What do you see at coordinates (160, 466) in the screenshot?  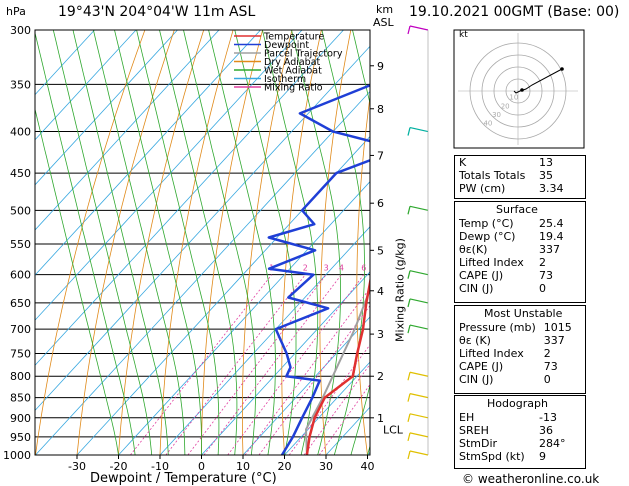 I see `x-tick-label: -10` at bounding box center [160, 466].